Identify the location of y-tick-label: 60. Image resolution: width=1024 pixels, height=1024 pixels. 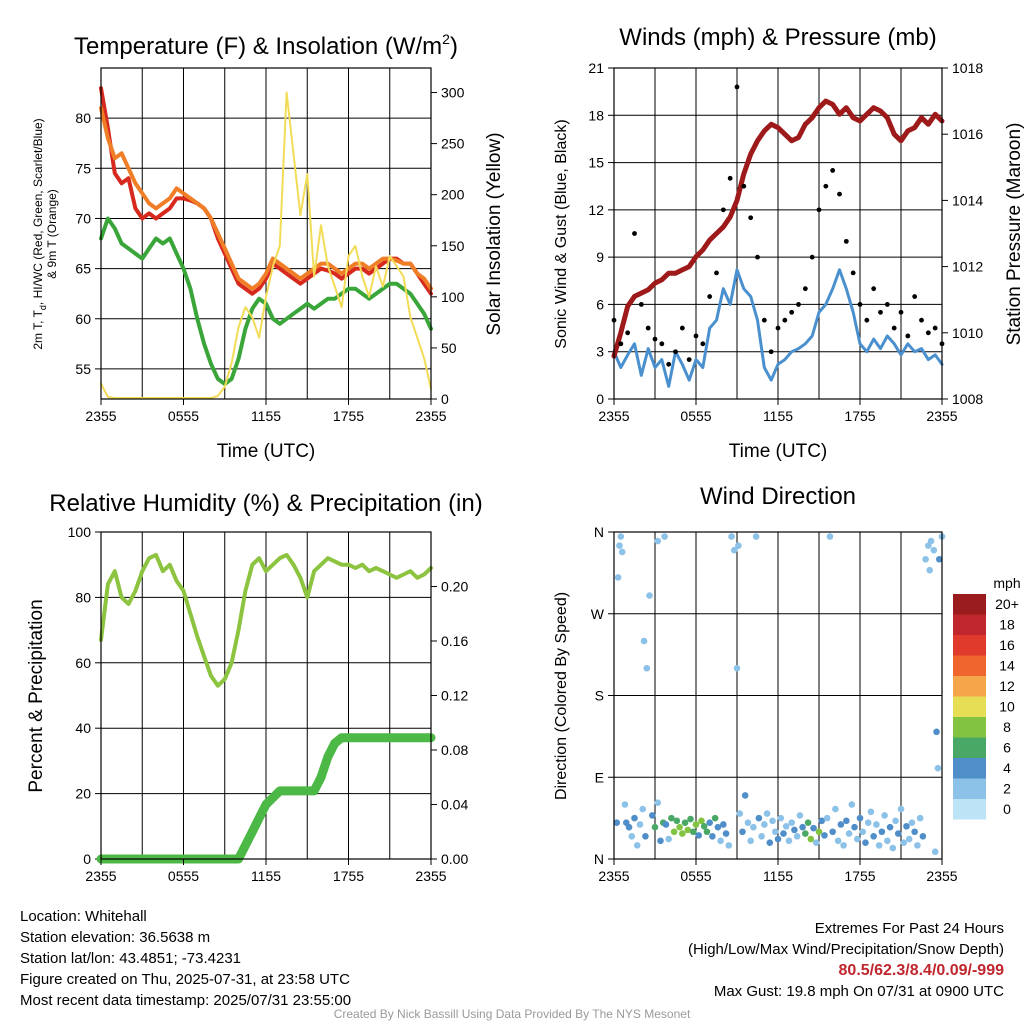
(83, 319).